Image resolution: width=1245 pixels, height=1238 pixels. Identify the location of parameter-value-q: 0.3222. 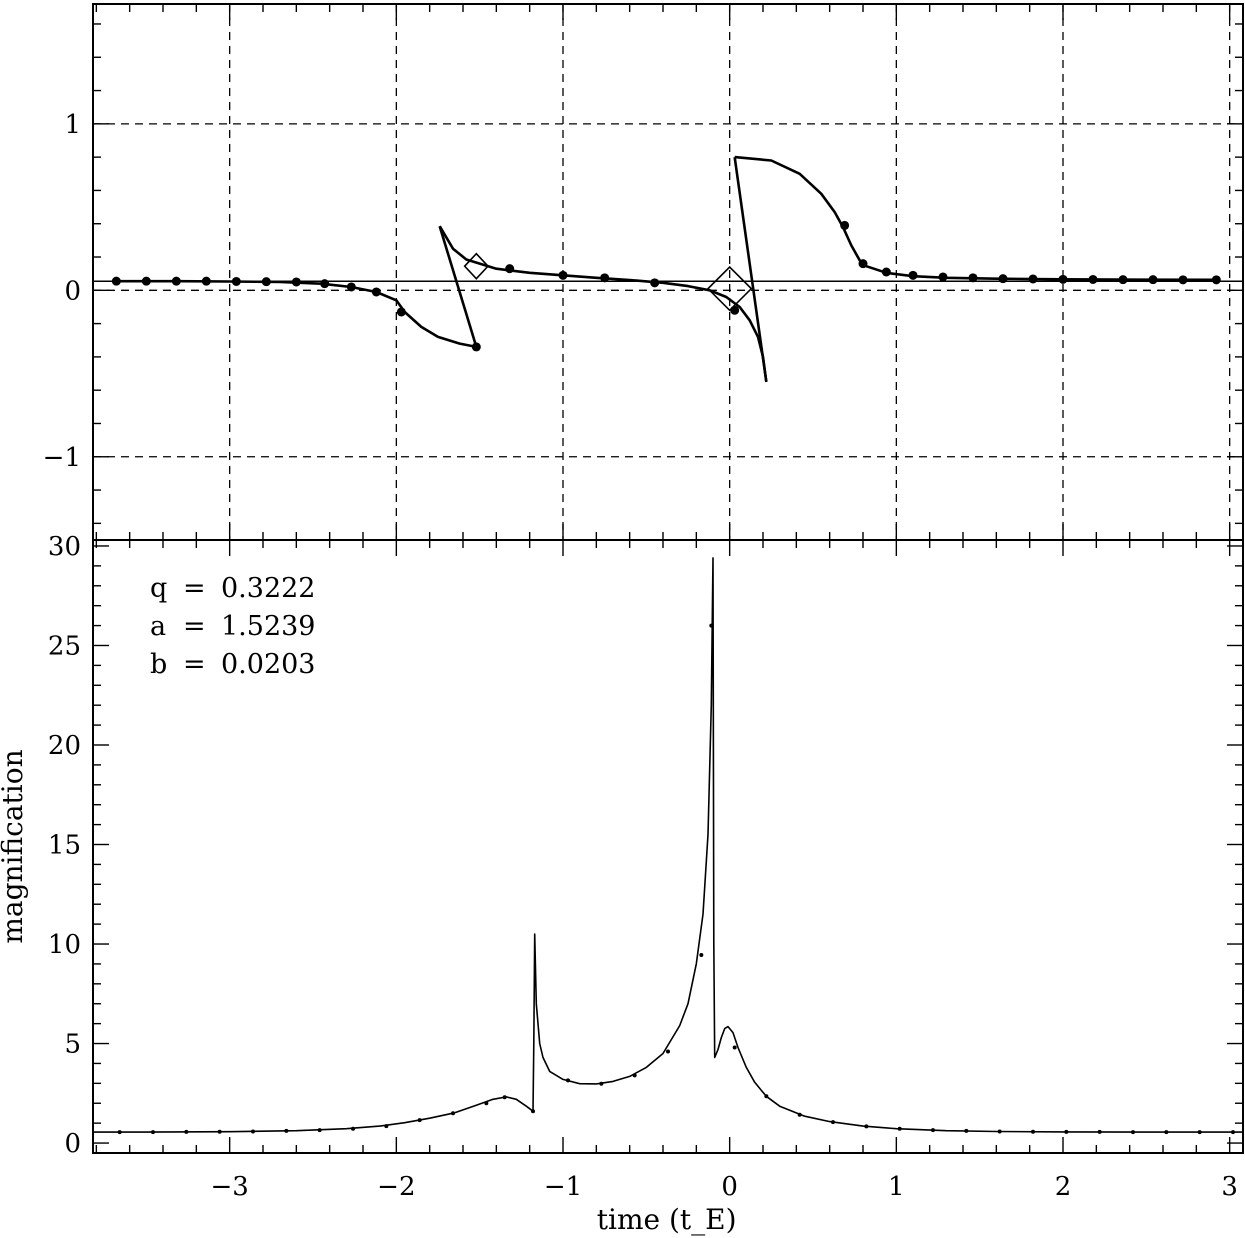
(268, 588).